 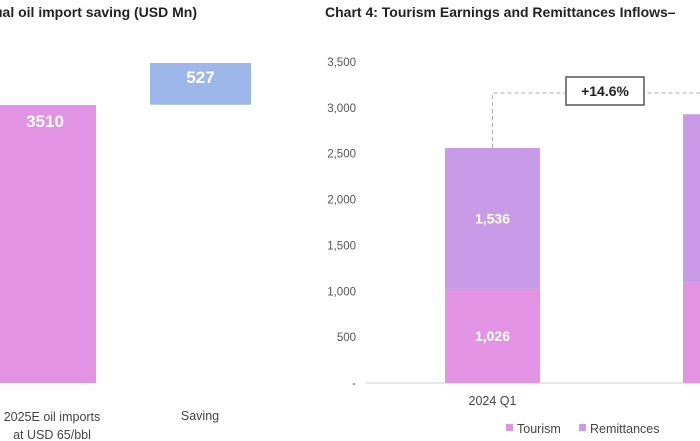 I want to click on growth-annotation: +14.6%, so click(x=605, y=91).